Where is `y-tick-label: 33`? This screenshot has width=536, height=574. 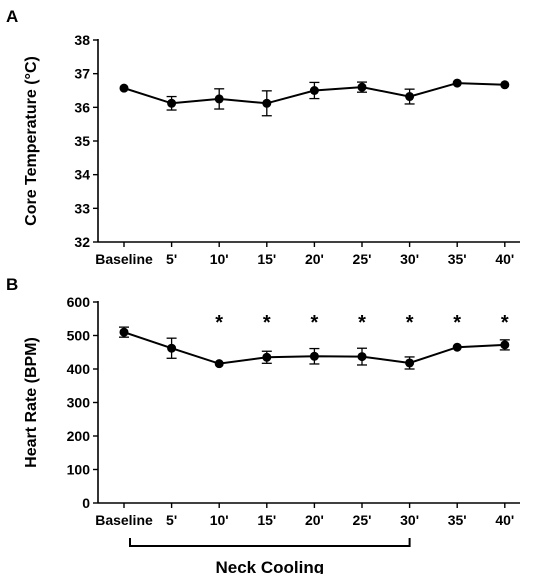
y-tick-label: 33 is located at coordinates (82, 208).